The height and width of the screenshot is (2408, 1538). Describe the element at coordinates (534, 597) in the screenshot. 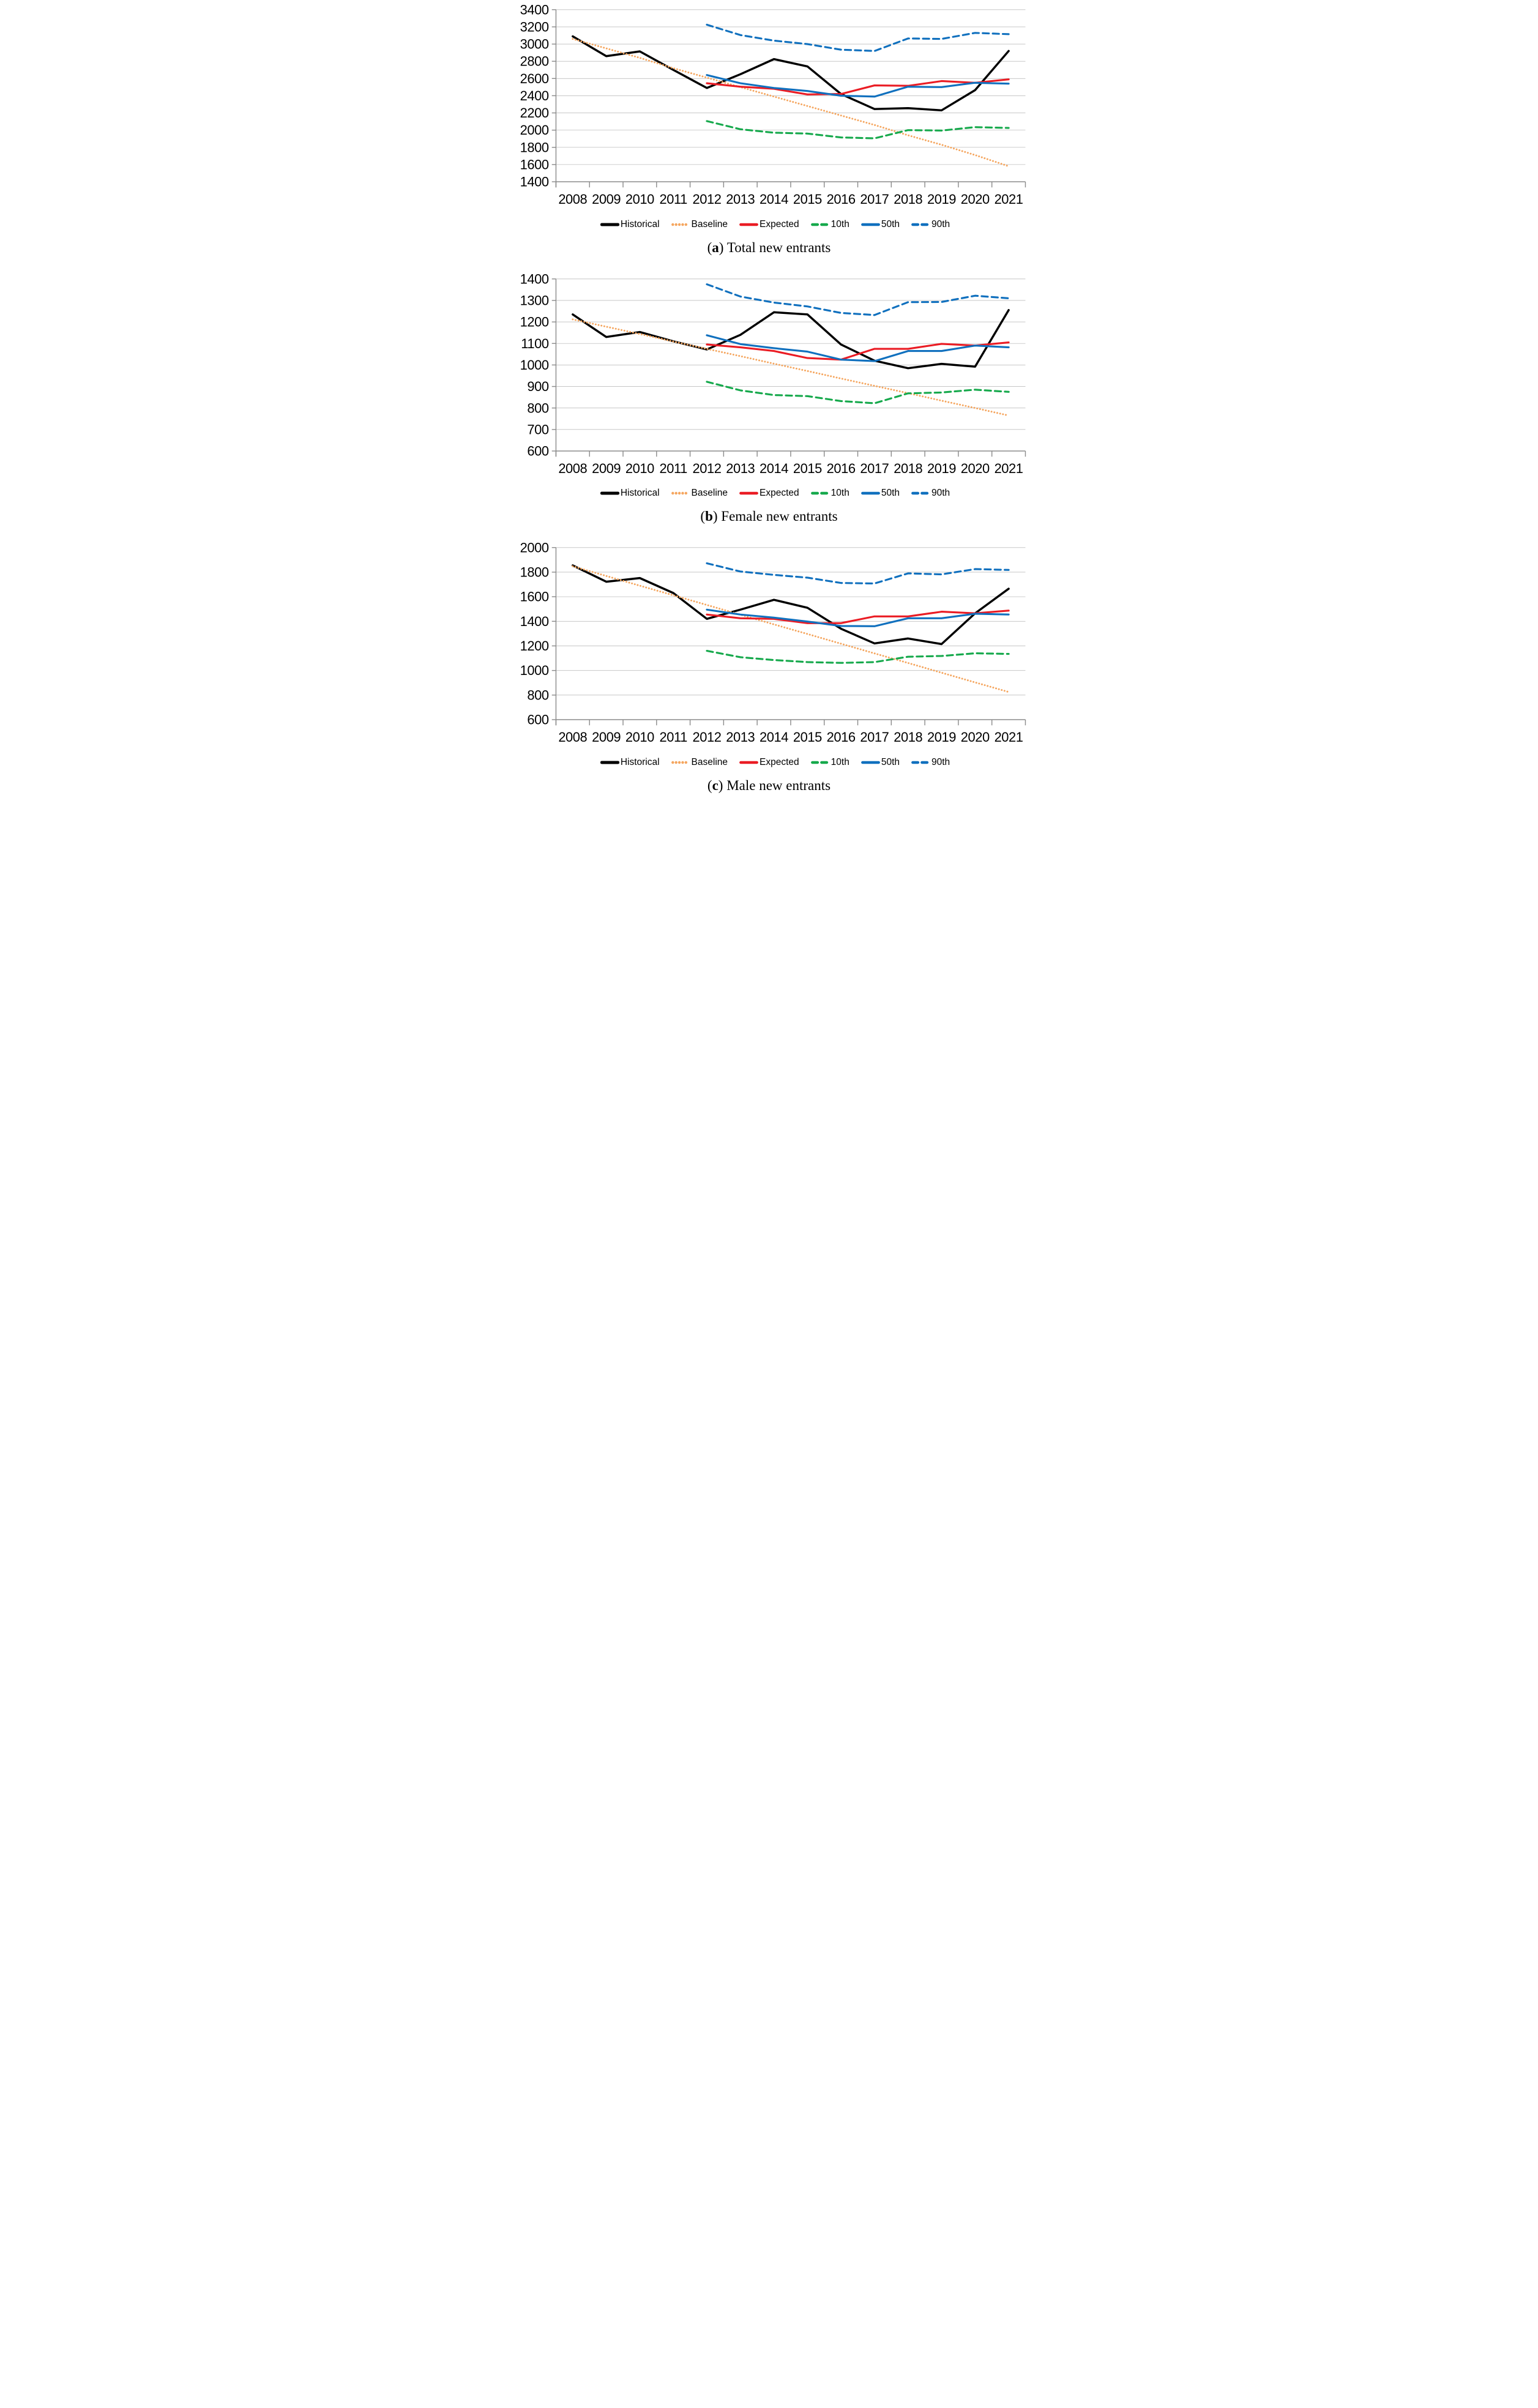

I see `y-axis-label: 1600` at that location.